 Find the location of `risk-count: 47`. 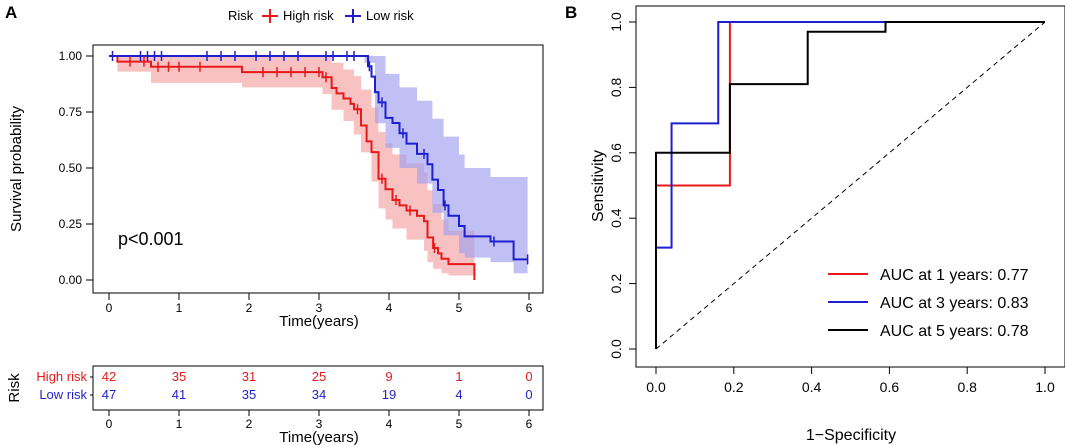

risk-count: 47 is located at coordinates (109, 394).